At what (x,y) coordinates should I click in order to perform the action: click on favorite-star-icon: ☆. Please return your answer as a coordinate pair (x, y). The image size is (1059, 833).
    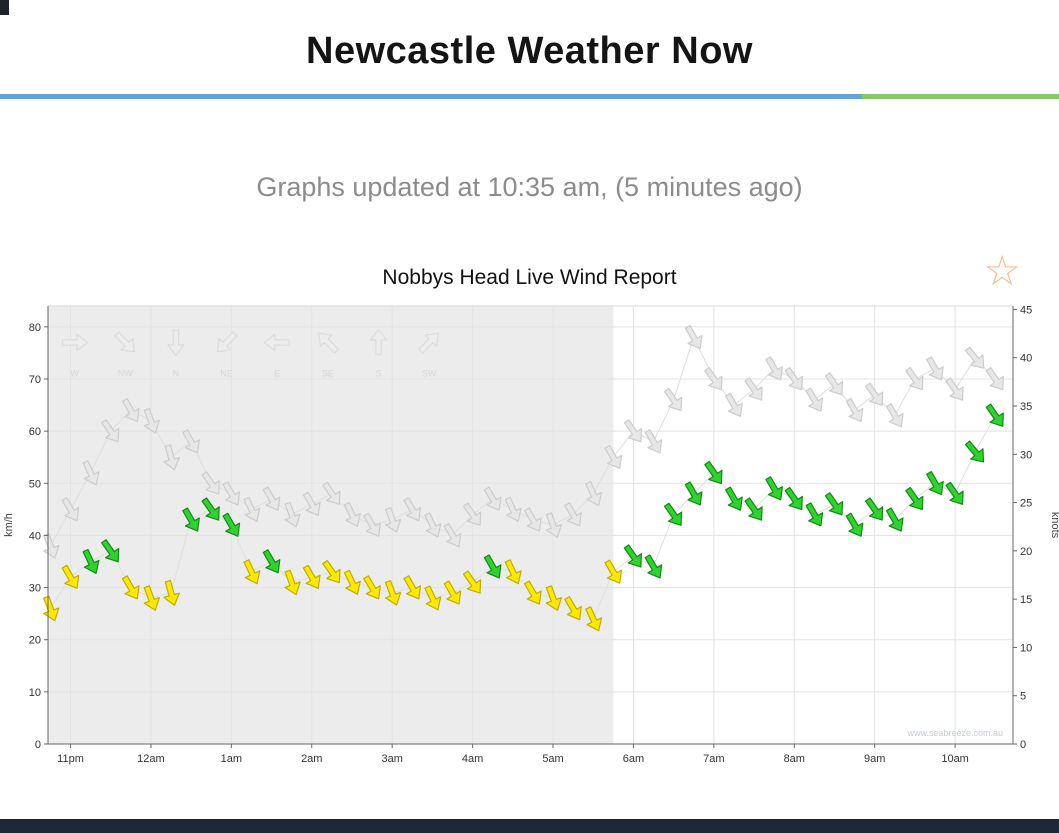
    Looking at the image, I should click on (1002, 270).